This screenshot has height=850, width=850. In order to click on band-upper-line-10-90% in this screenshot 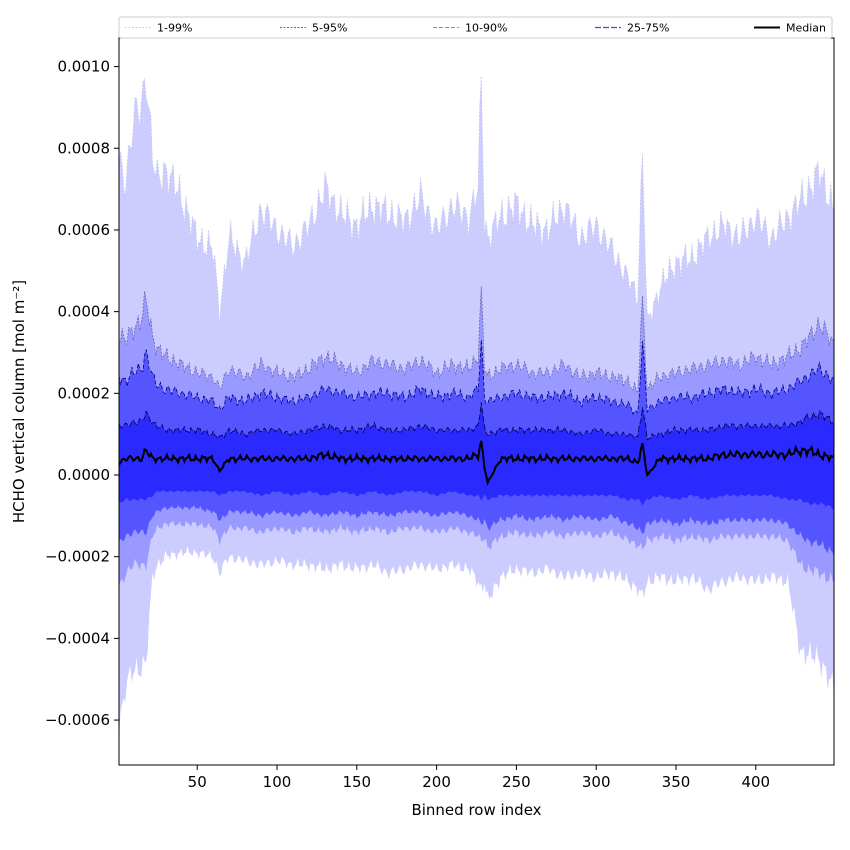, I will do `click(476, 377)`.